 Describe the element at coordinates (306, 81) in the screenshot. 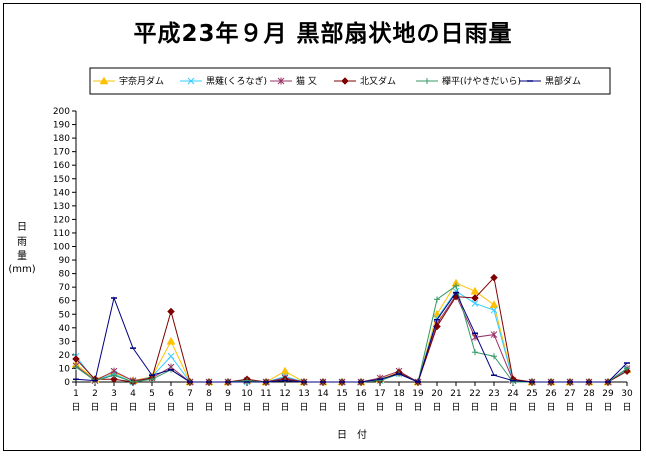

I see `legend-label: 猫 又` at that location.